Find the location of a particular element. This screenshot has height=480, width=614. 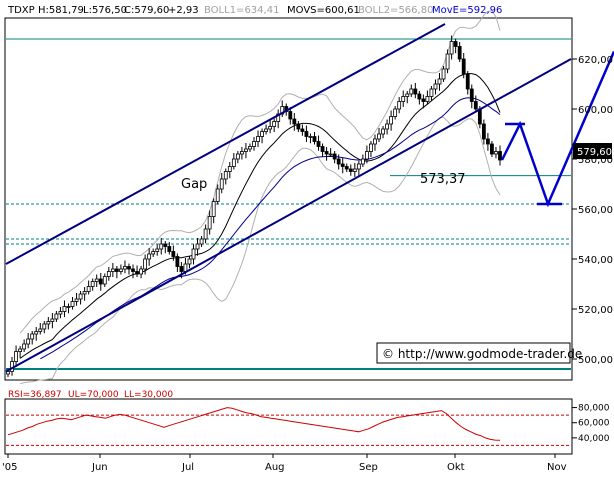

header-symbol: TDXP is located at coordinates (21, 10).